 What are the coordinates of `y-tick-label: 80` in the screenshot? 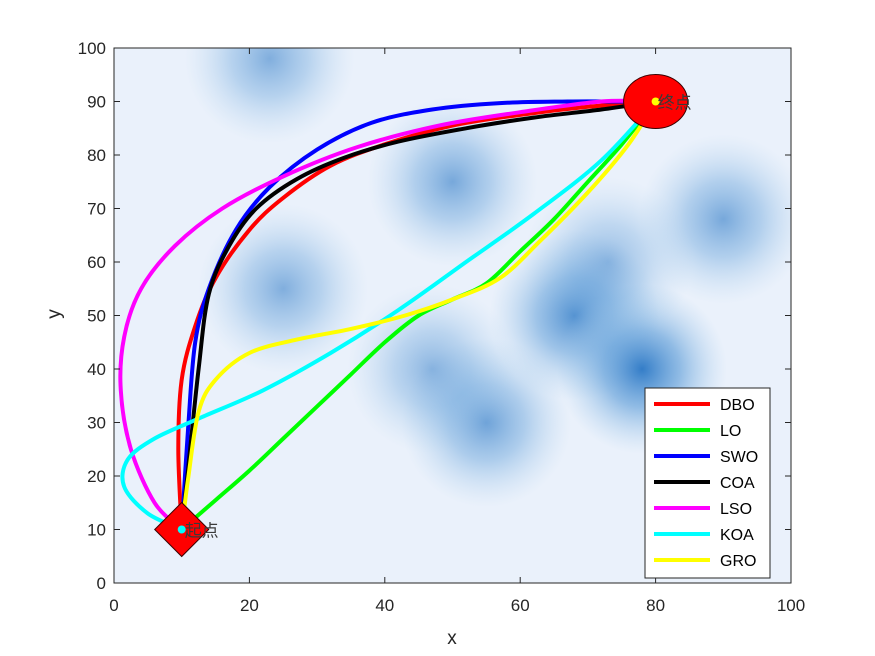 It's located at (96, 155).